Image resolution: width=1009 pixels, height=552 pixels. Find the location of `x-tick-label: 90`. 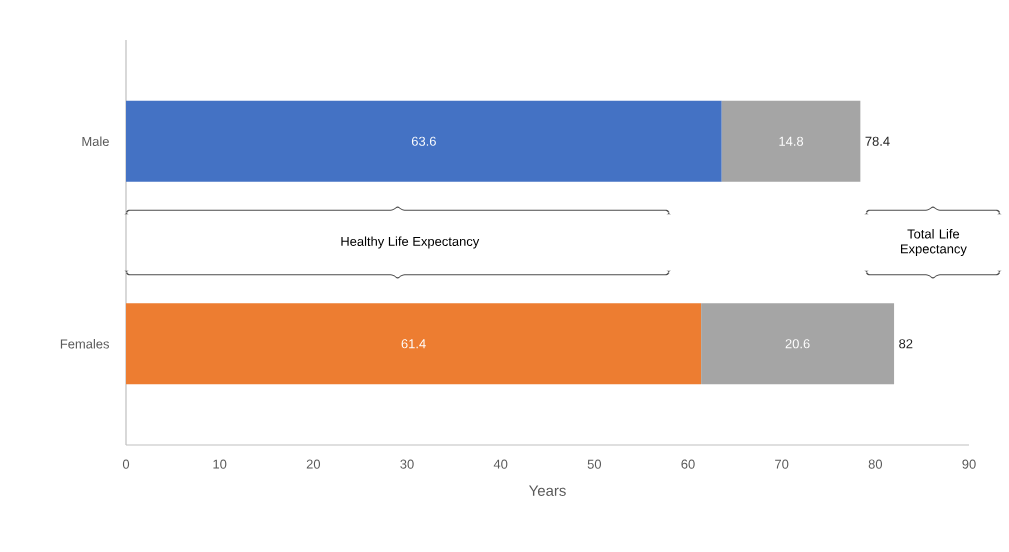

x-tick-label: 90 is located at coordinates (969, 464).